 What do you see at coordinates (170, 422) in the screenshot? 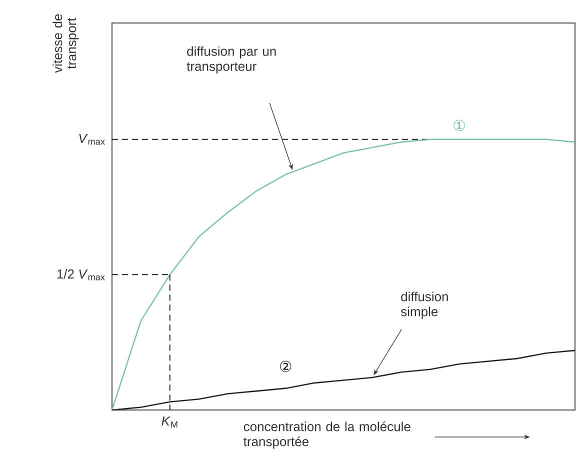
I see `text: K$_{M}$` at bounding box center [170, 422].